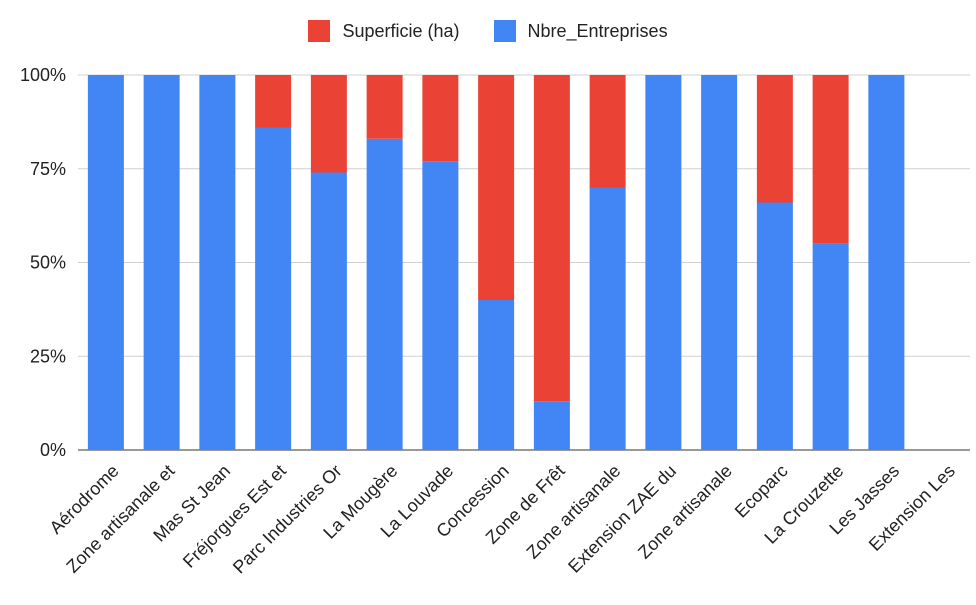  I want to click on y-tick-label: 75%, so click(48, 169).